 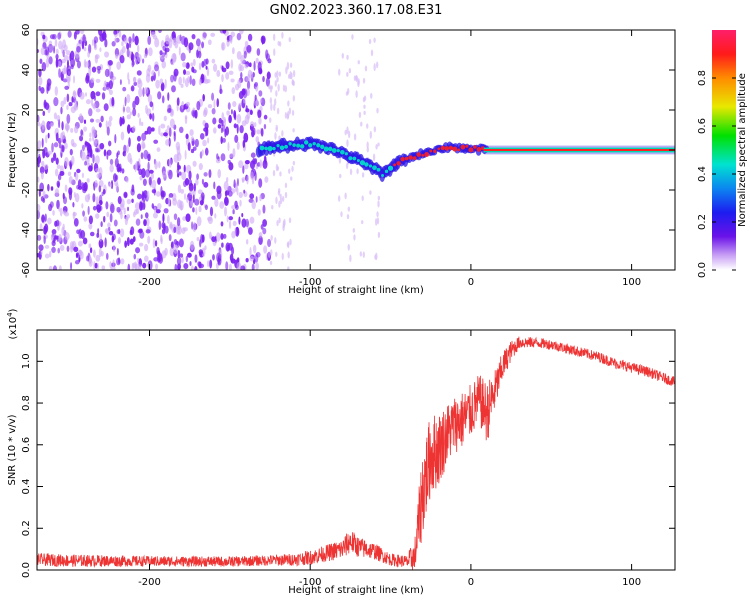 I want to click on spectrogram-y-tick-label: 60, so click(x=26, y=30).